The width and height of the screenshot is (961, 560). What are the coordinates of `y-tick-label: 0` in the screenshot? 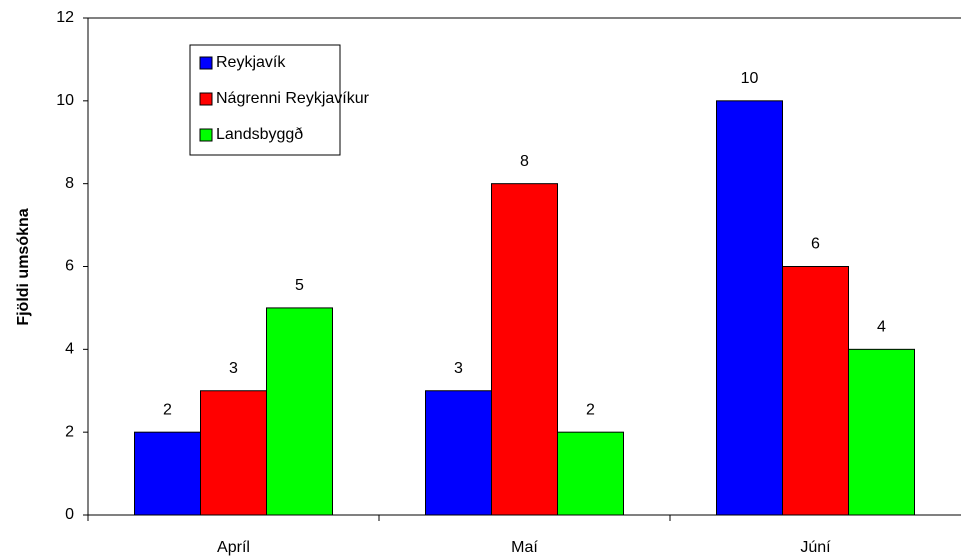 It's located at (69, 514).